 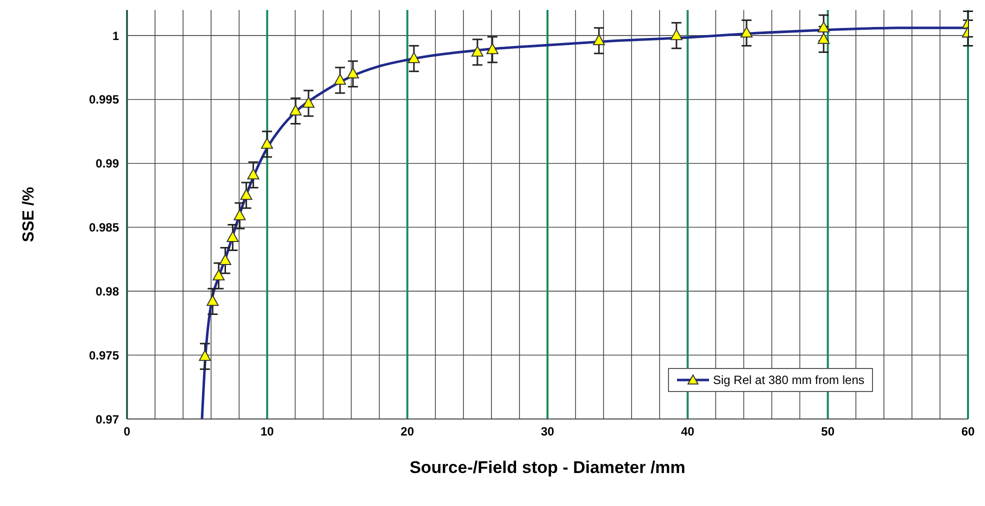 I want to click on x-axis-title: Source-/Field stop - Diameter /mm, so click(x=548, y=467).